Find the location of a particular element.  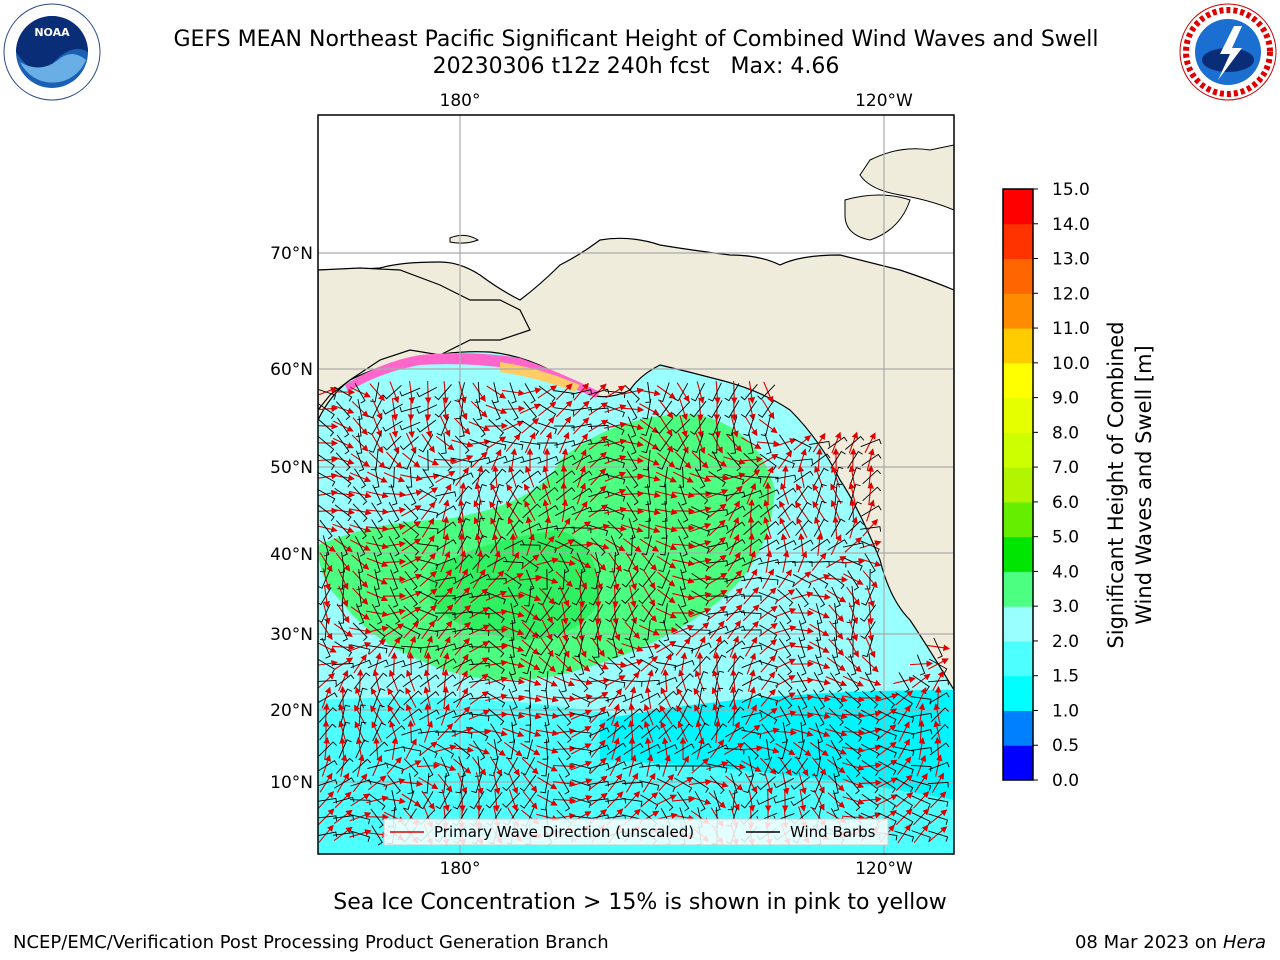

lat-label: 70°N is located at coordinates (291, 254).